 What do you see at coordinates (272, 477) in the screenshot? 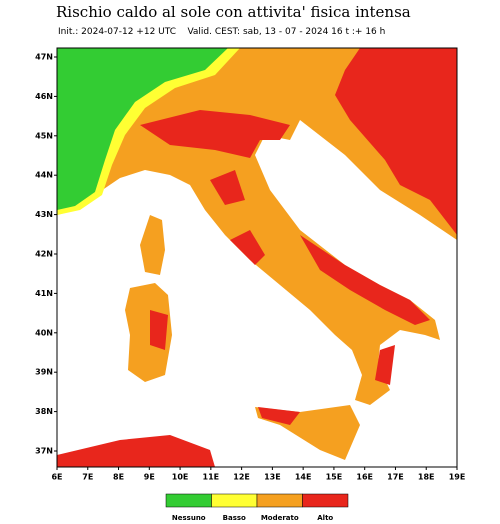
I see `lon-label: 13E` at bounding box center [272, 477].